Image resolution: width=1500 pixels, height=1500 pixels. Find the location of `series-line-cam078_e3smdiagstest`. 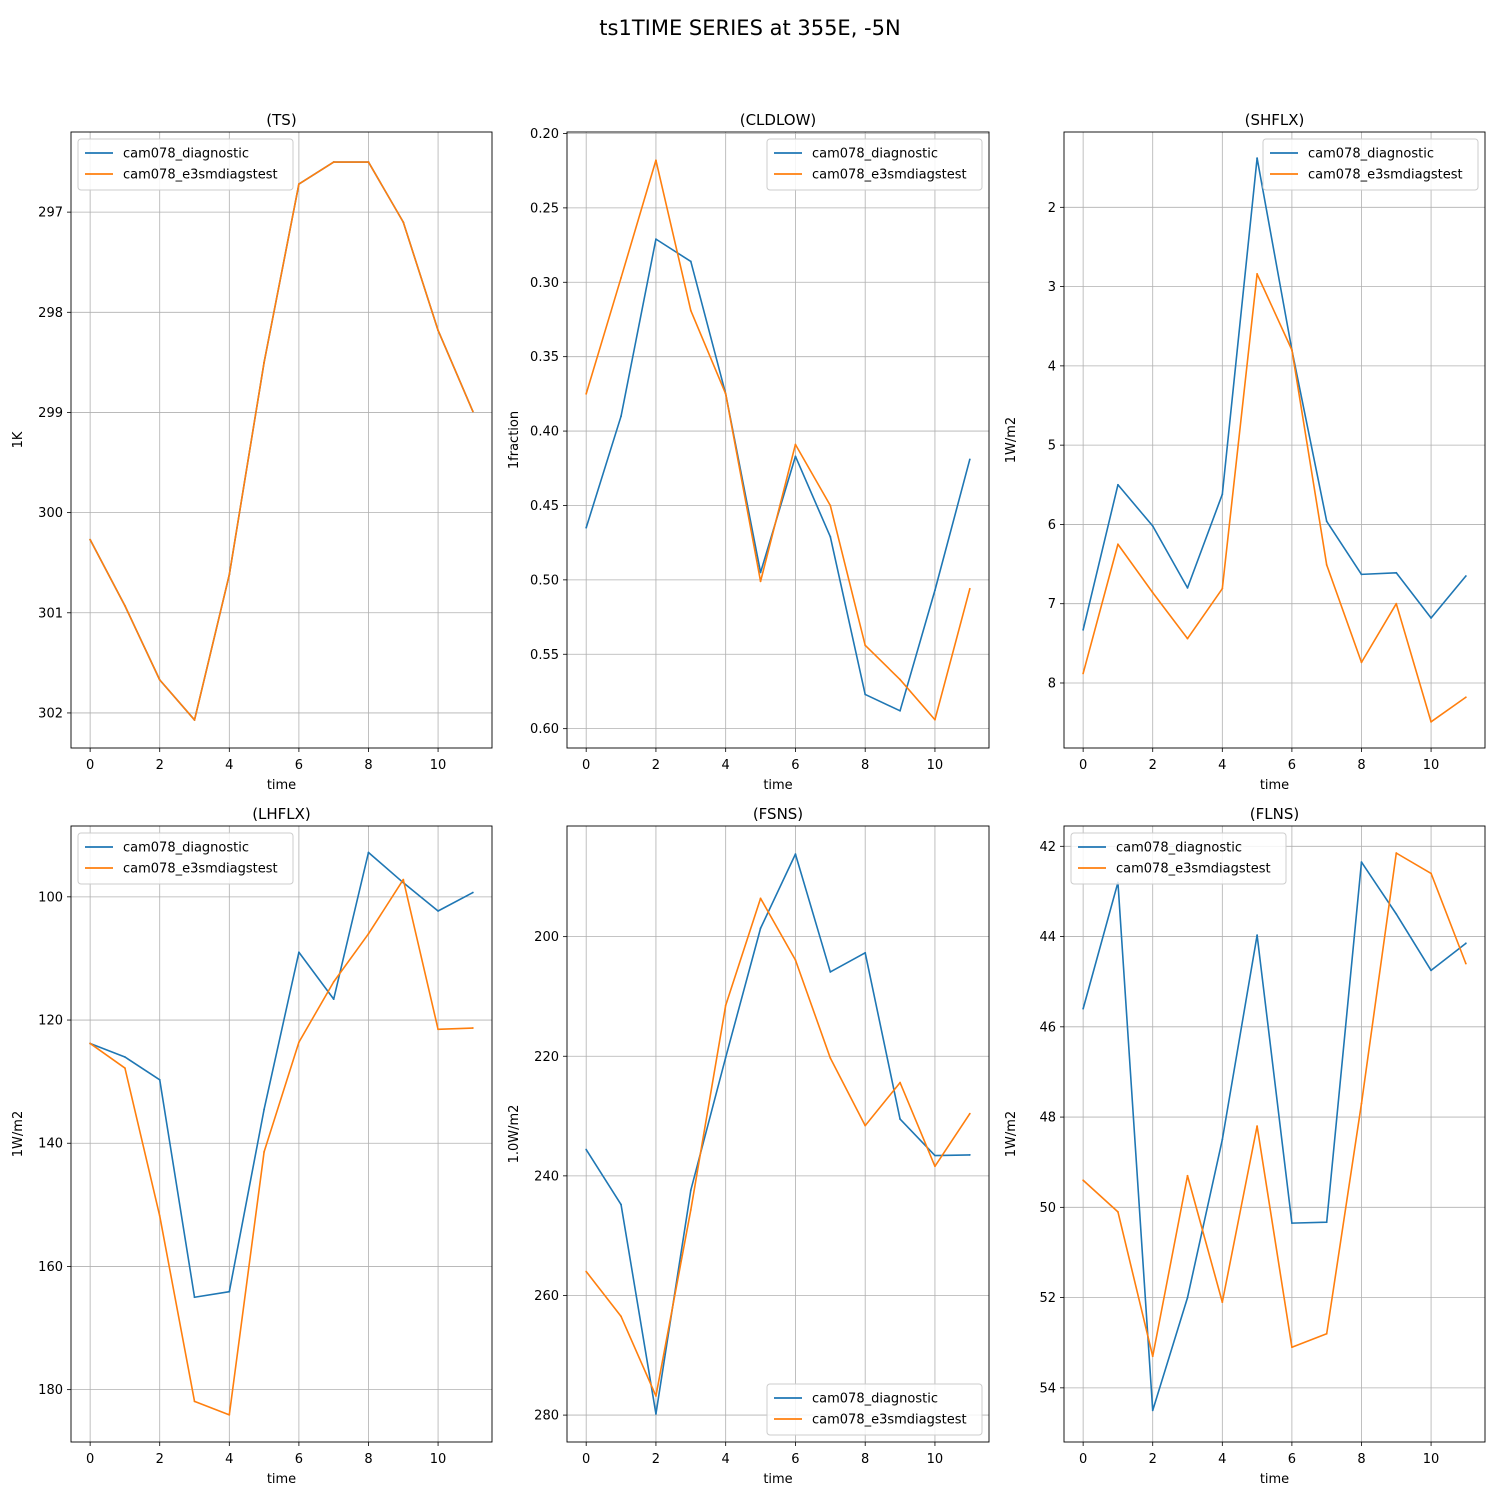

series-line-cam078_e3smdiagstest is located at coordinates (1274, 498).